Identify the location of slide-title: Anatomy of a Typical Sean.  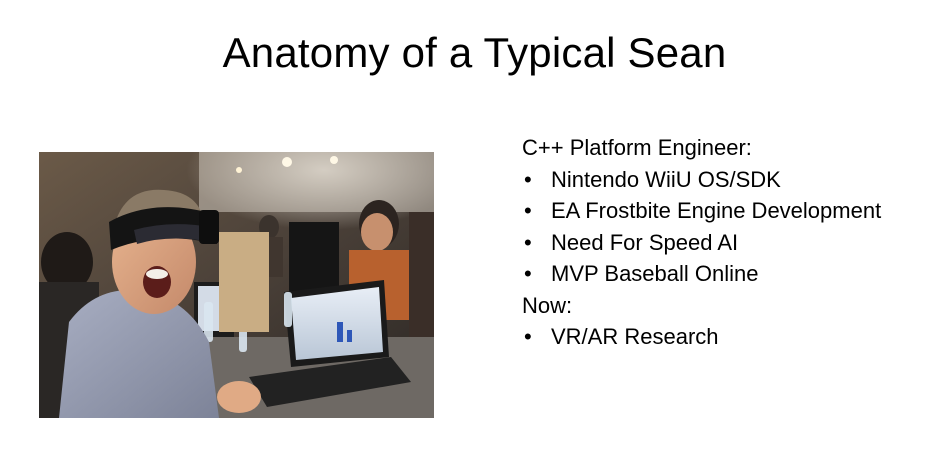
(474, 52).